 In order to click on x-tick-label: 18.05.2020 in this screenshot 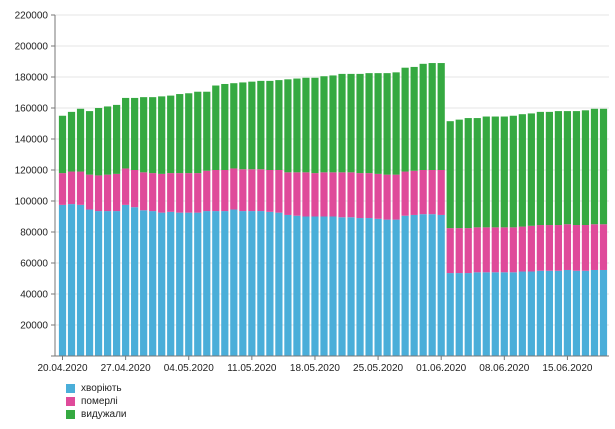, I will do `click(315, 368)`.